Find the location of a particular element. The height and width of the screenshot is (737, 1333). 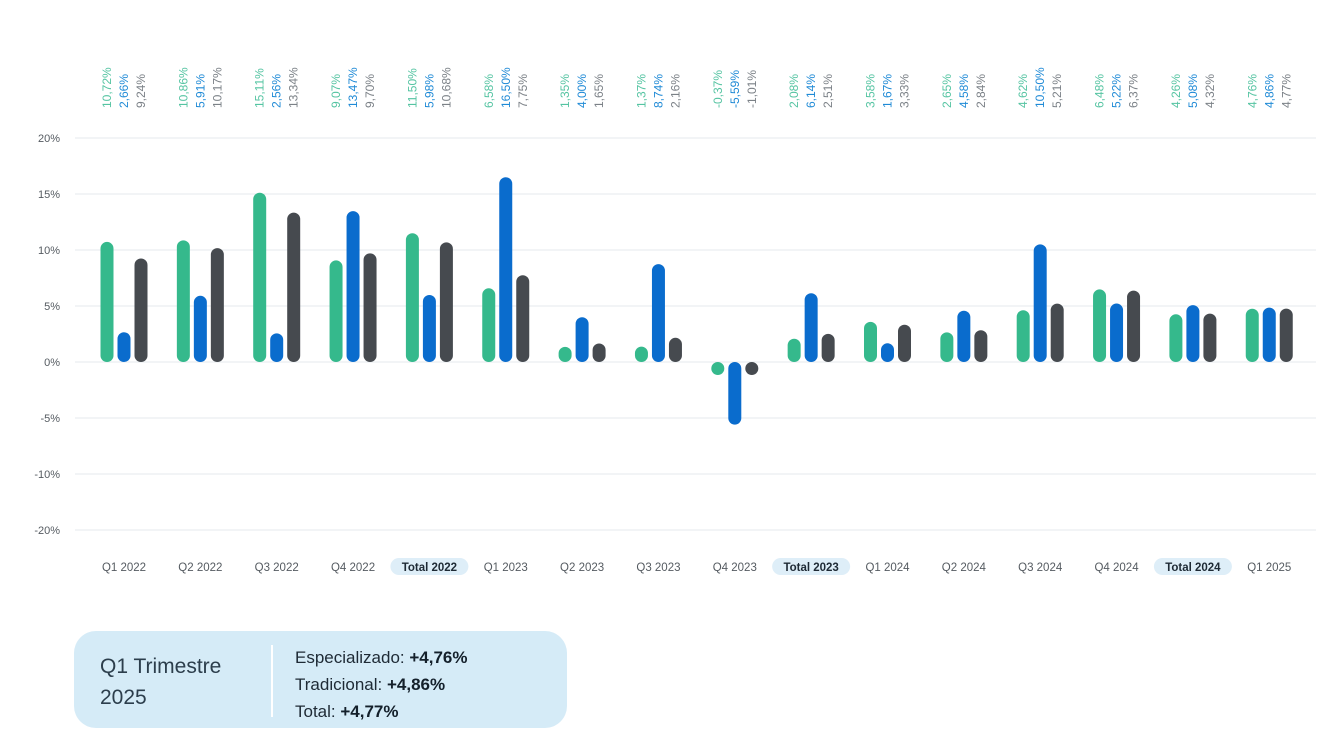

x-tick-label: Total 2022 is located at coordinates (429, 568).